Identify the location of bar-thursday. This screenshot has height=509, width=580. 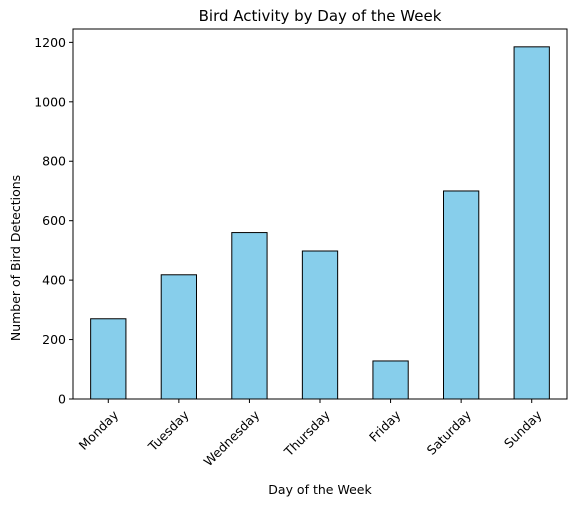
(320, 325).